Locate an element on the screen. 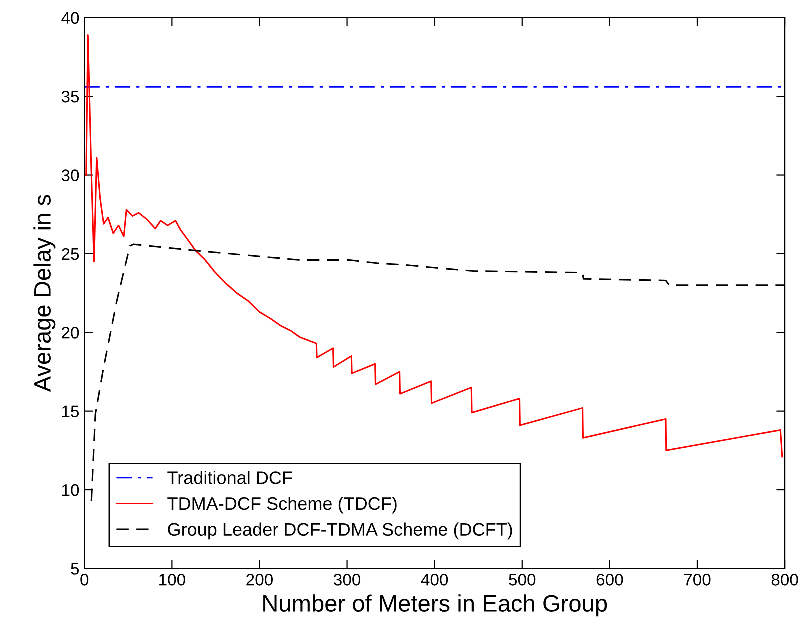  x-tick-label: 800 is located at coordinates (785, 580).